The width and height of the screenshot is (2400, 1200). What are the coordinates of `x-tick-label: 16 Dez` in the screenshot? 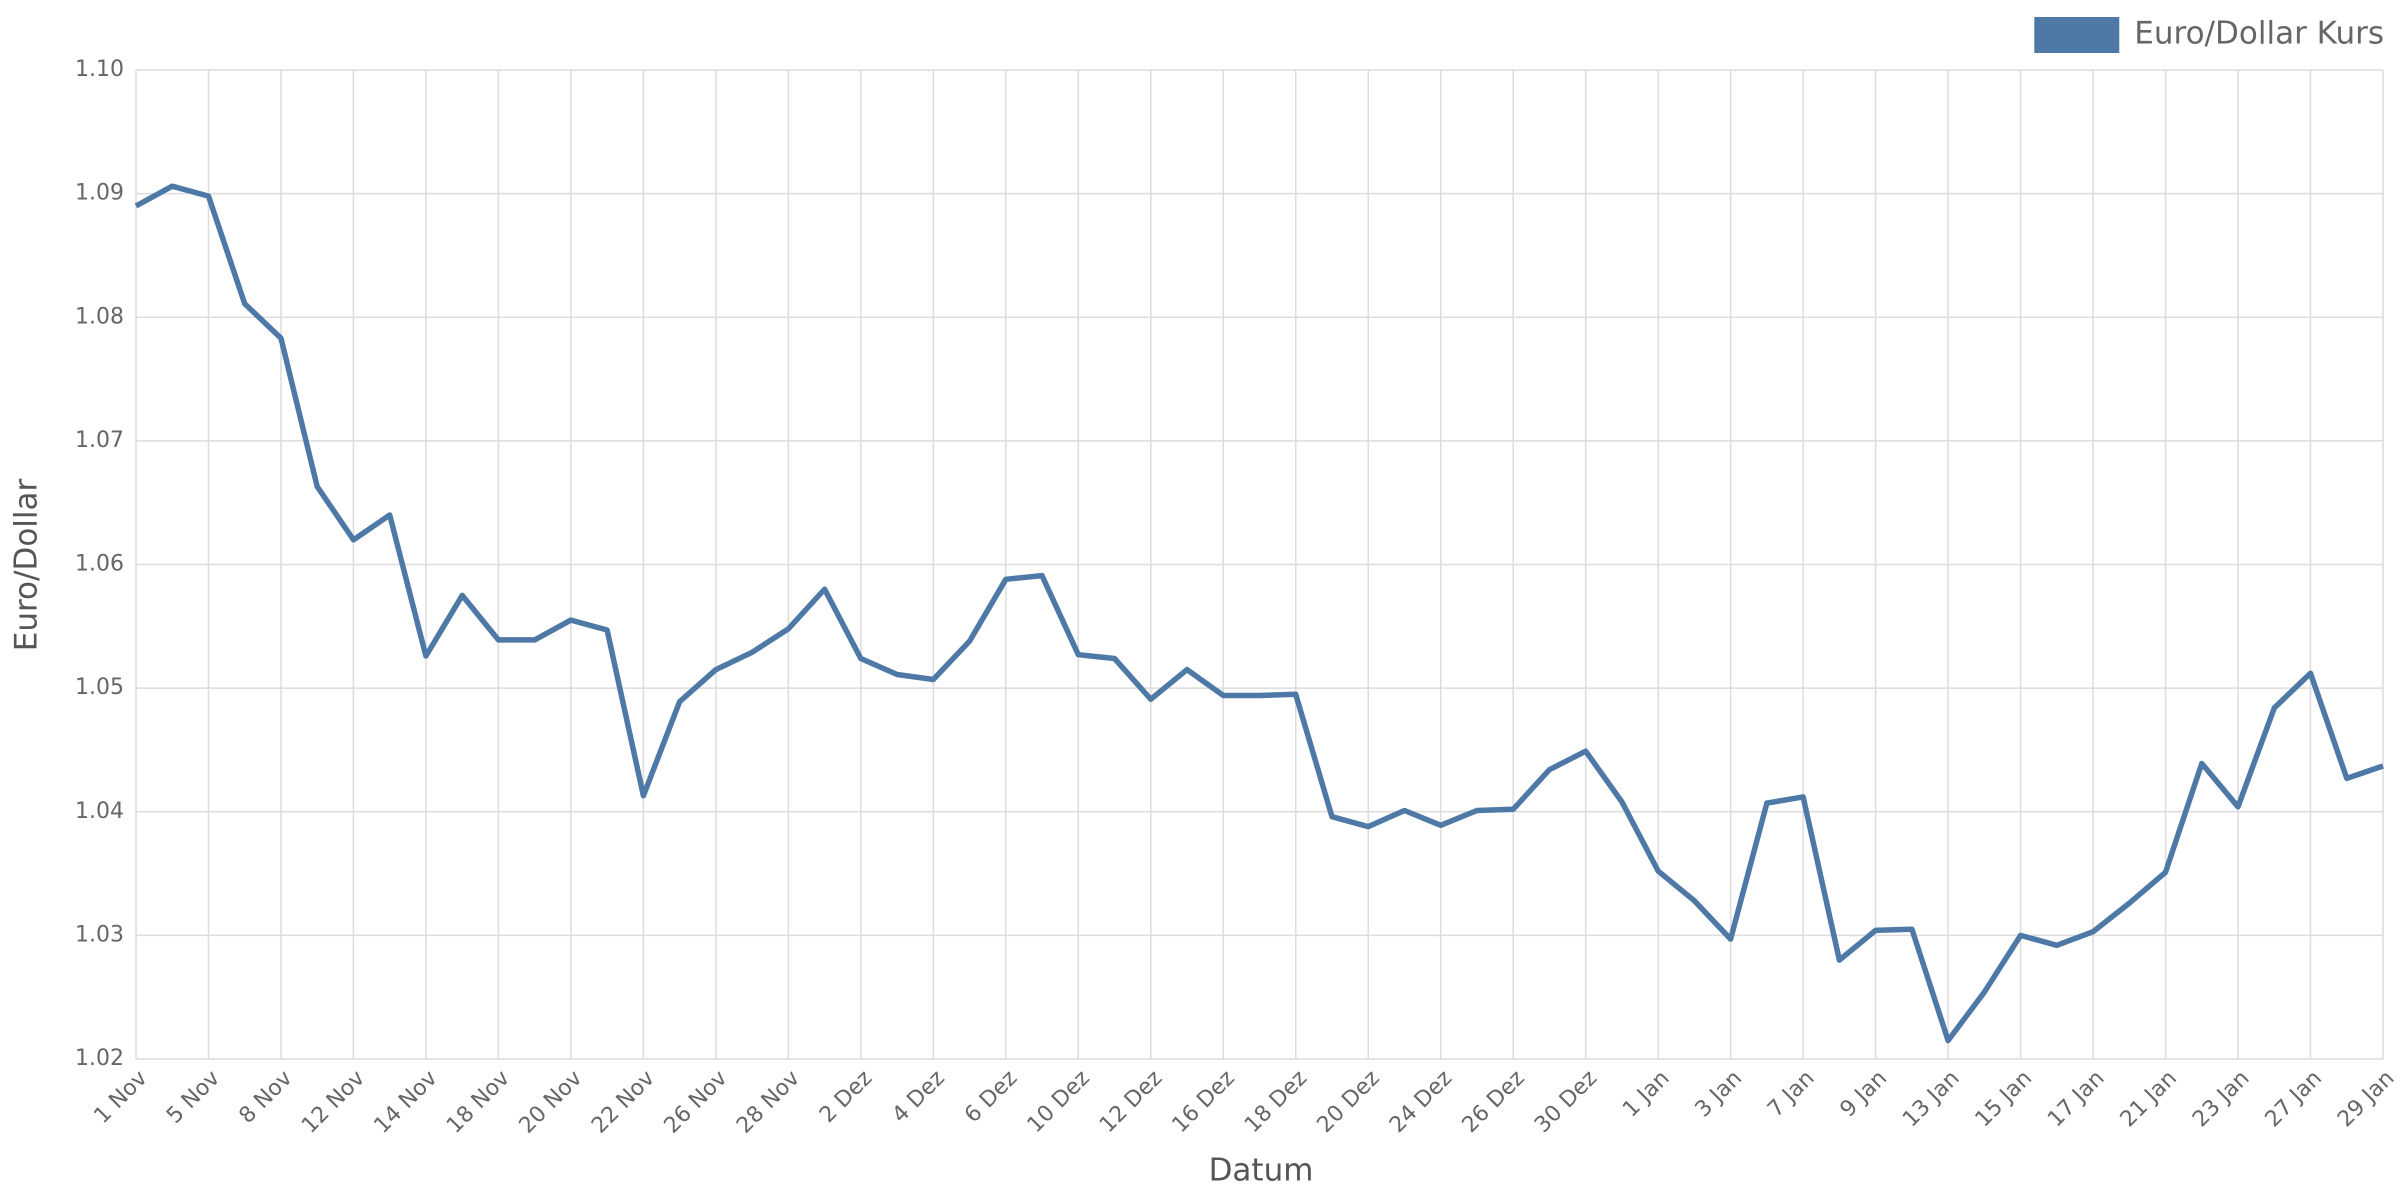 It's located at (1204, 1102).